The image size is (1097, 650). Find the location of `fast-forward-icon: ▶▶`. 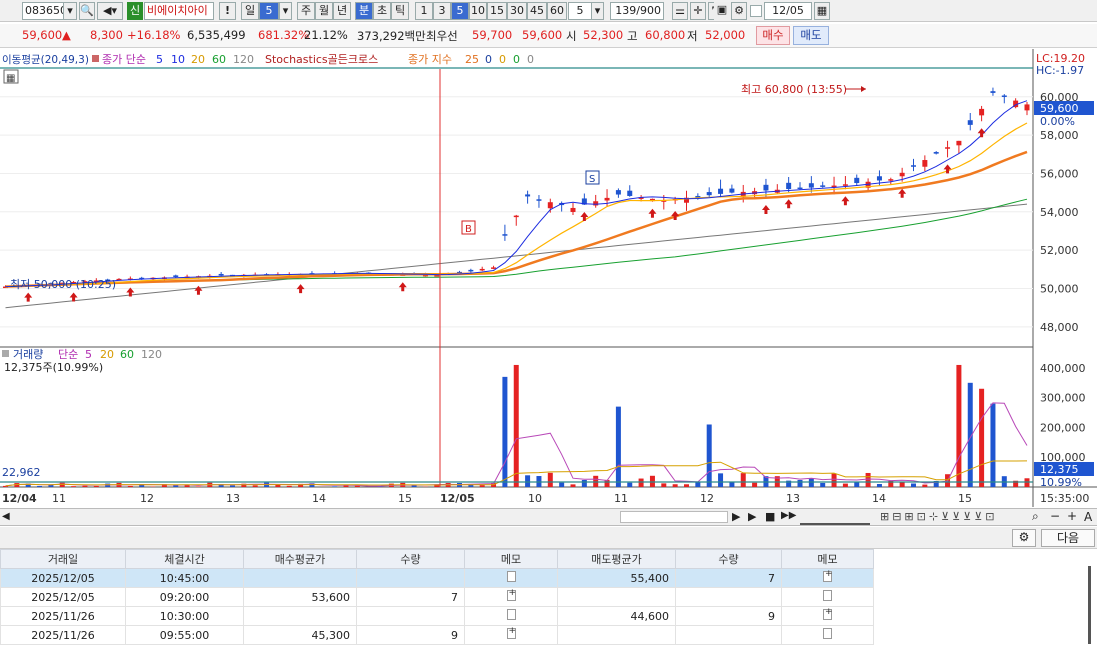

fast-forward-icon: ▶▶ is located at coordinates (789, 515).